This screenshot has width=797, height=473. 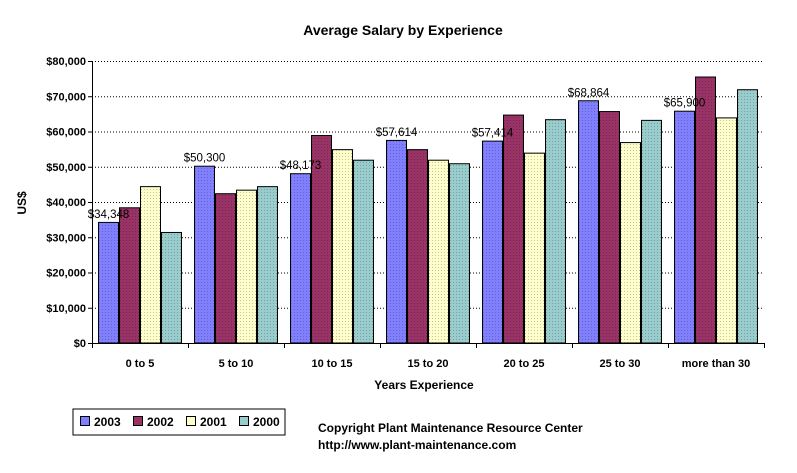 I want to click on data-label: $34,348, so click(x=109, y=215).